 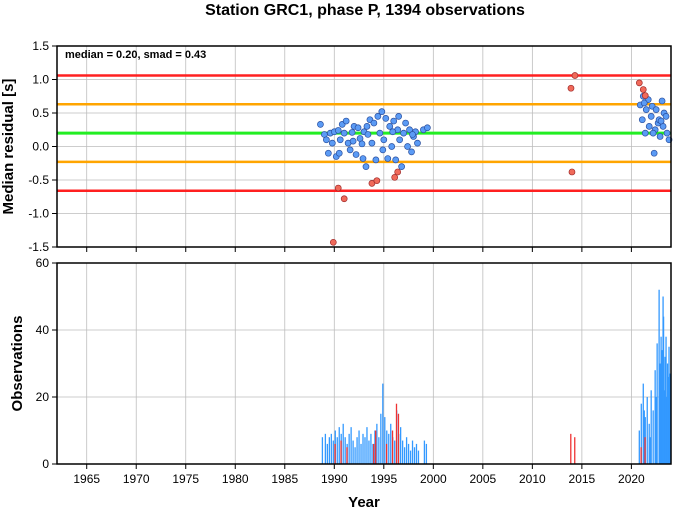 What do you see at coordinates (40, 46) in the screenshot?
I see `y-tick-label: 1.5` at bounding box center [40, 46].